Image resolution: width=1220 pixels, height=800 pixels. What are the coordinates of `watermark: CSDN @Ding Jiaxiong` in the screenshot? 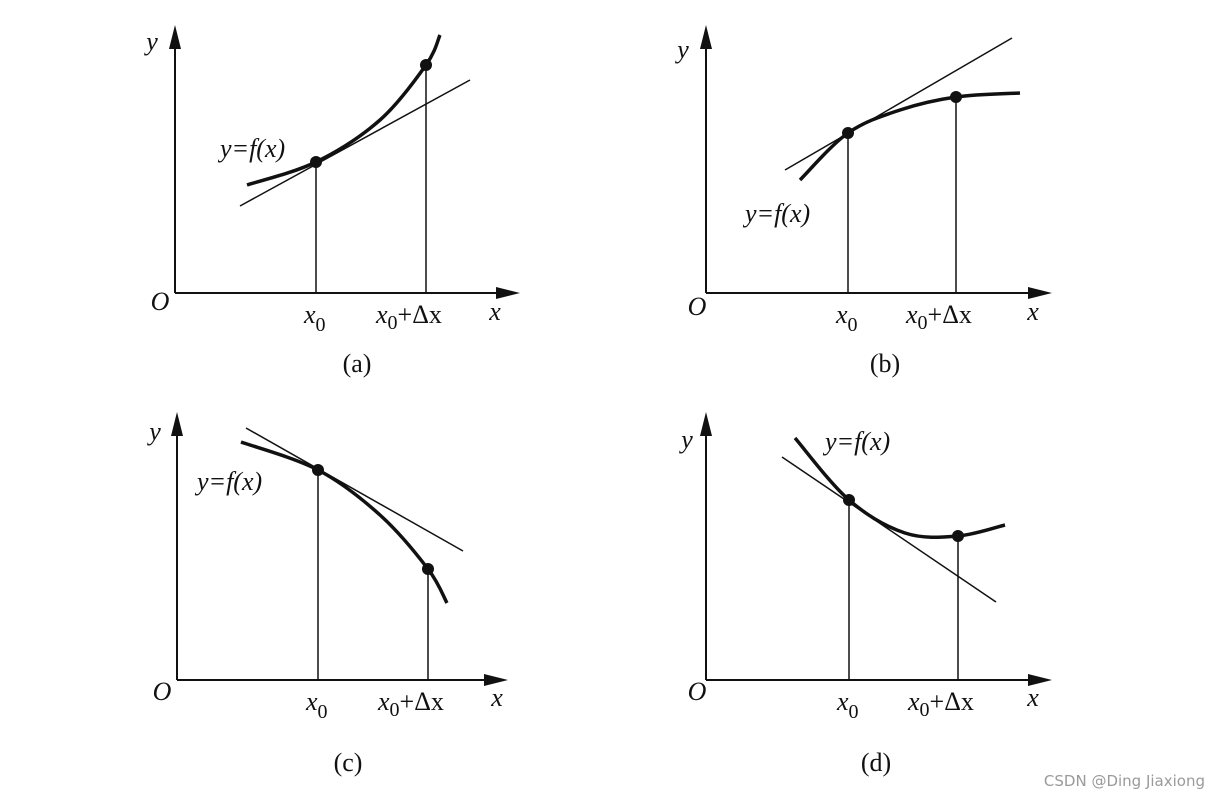 It's located at (1124, 781).